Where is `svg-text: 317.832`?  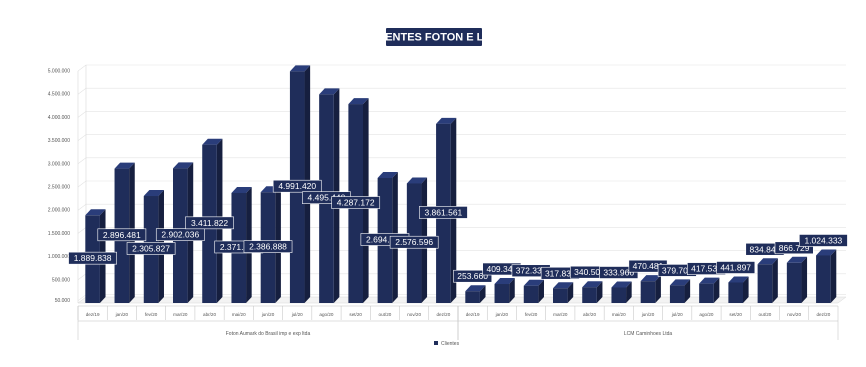
svg-text: 317.832 is located at coordinates (560, 273).